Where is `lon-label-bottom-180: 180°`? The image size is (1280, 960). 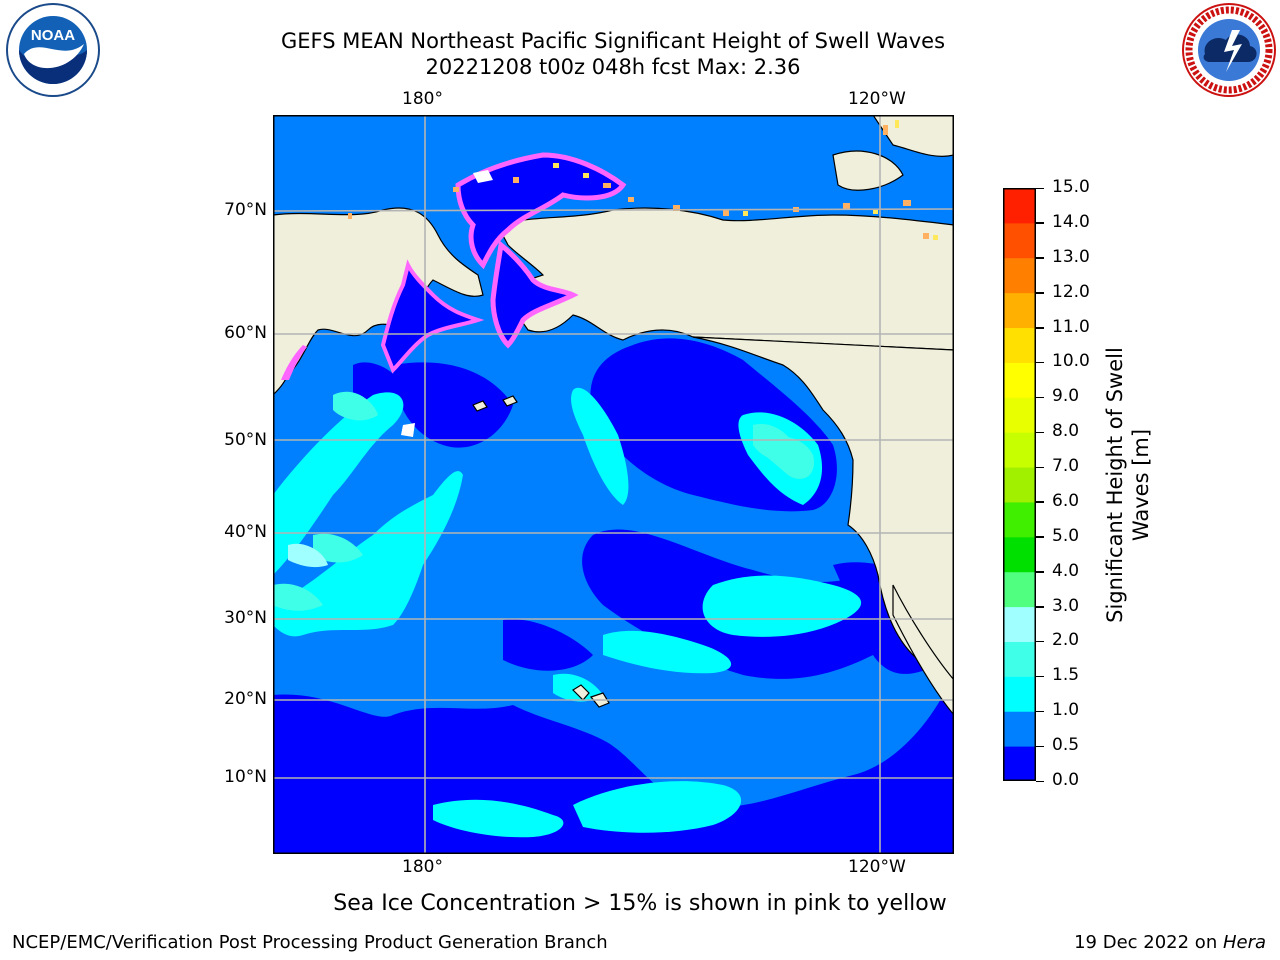 lon-label-bottom-180: 180° is located at coordinates (422, 867).